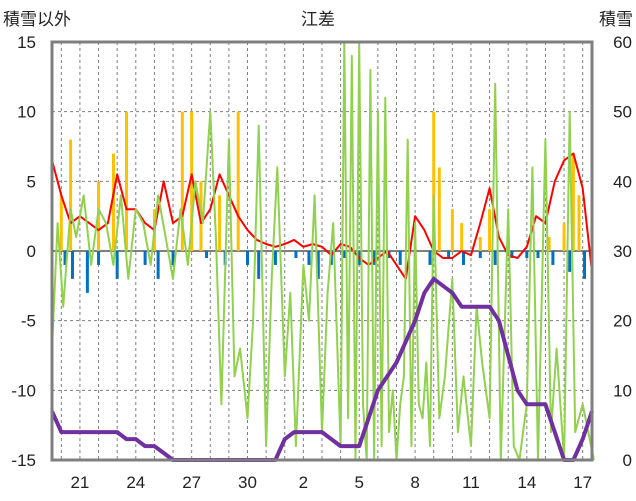  I want to click on right-tick-label: 20, so click(622, 321).